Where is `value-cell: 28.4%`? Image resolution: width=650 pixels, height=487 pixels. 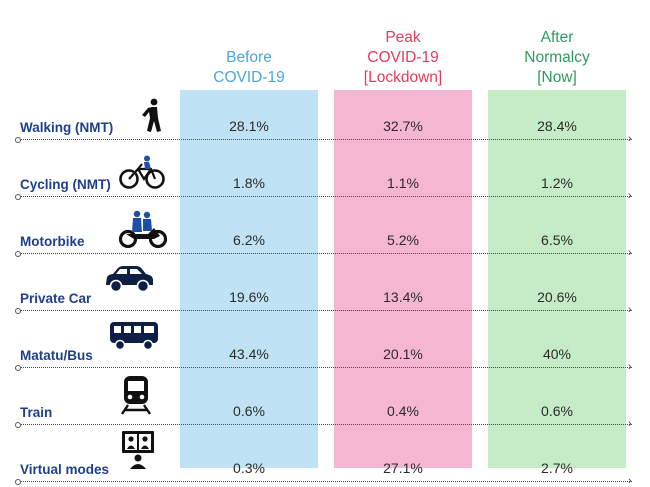 value-cell: 28.4% is located at coordinates (557, 126).